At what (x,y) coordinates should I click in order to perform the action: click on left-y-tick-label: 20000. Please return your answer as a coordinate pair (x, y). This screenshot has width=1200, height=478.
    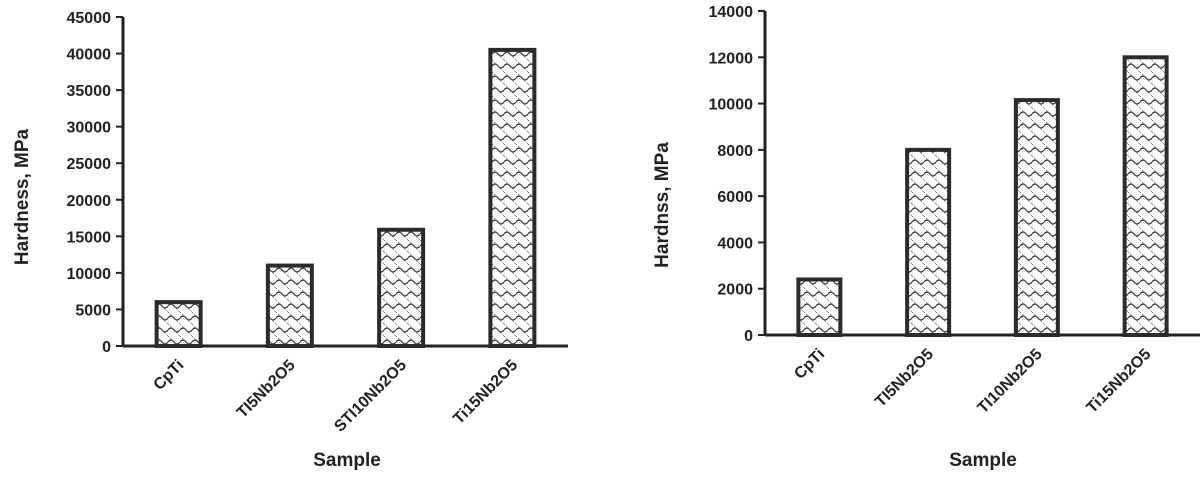
    Looking at the image, I should click on (89, 201).